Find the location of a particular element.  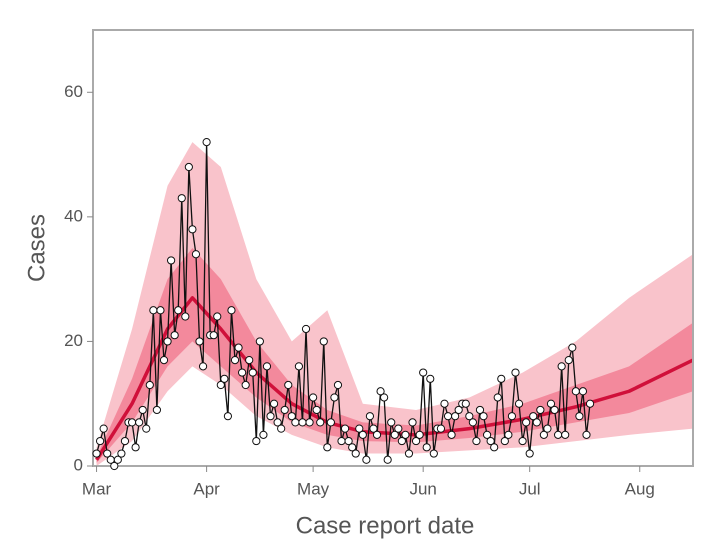

y-tick-label: 20 is located at coordinates (73, 340).